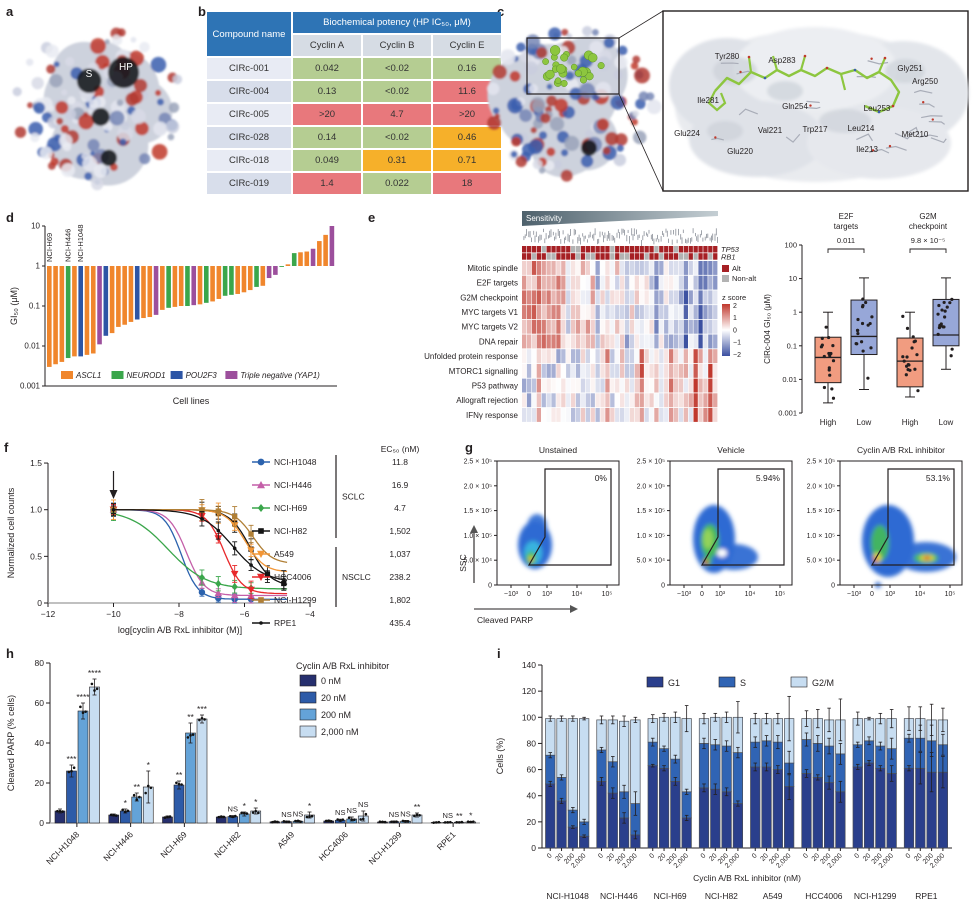 Image resolution: width=973 pixels, height=905 pixels. I want to click on significance-label: ****, so click(95, 673).